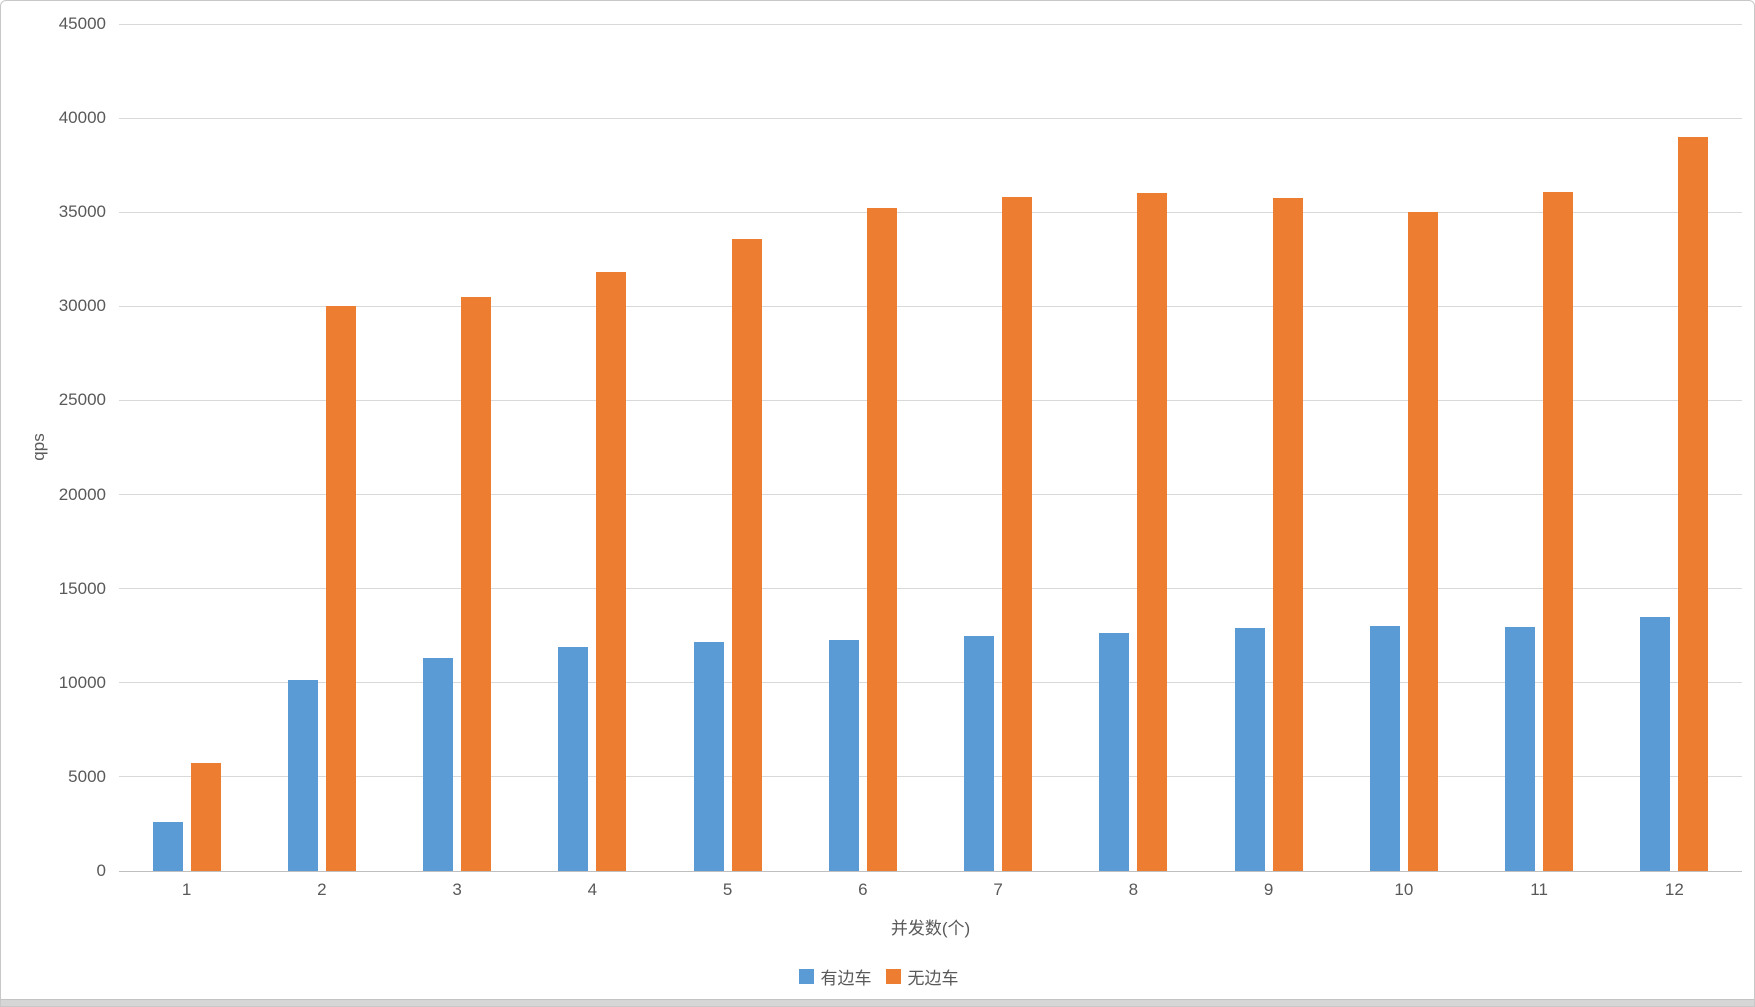 The image size is (1755, 1007). I want to click on y-tick-label-25000: 25000, so click(82, 400).